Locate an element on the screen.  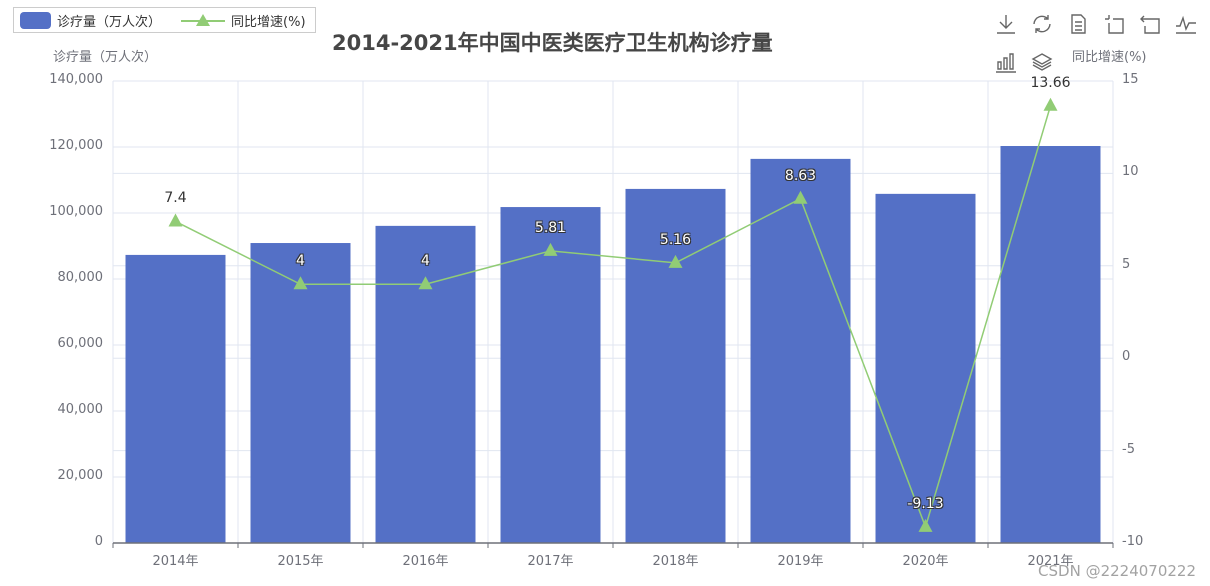
line-data-label: 7.4 is located at coordinates (175, 198).